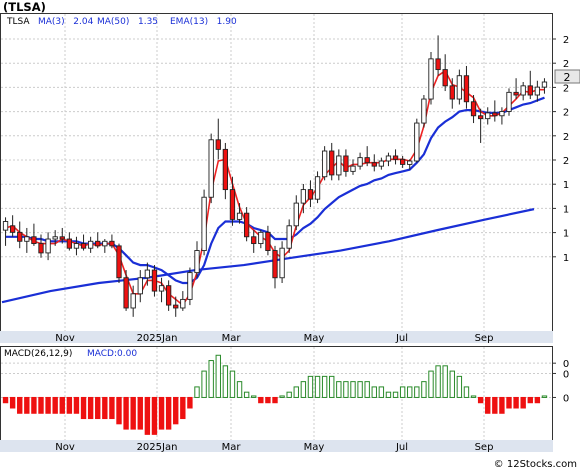  I want to click on macd-x-tick-label: Nov, so click(65, 447).